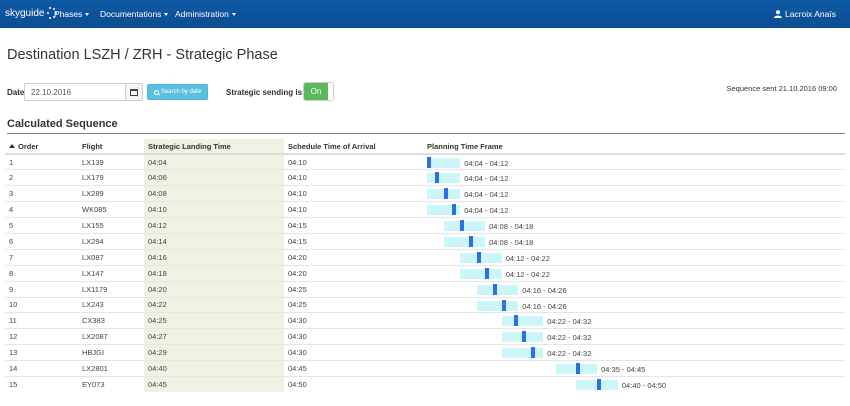  I want to click on table-row: 11 CX383 04:25 04:30 04:22 - 04:32, so click(425, 320).